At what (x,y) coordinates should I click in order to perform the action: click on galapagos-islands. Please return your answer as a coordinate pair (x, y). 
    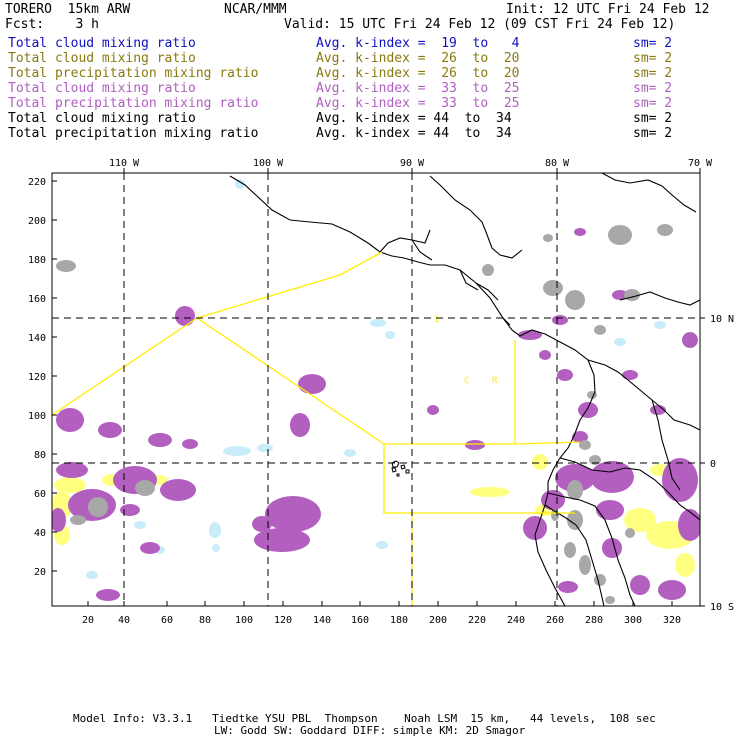
    Looking at the image, I should click on (400, 468).